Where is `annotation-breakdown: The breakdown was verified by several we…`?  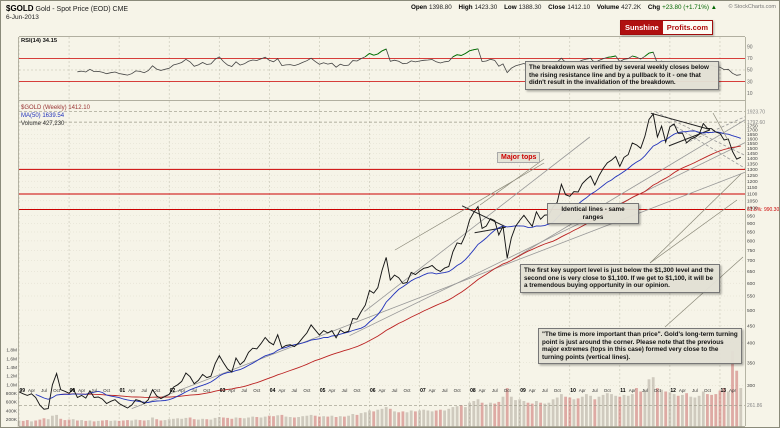
annotation-breakdown: The breakdown was verified by several we… is located at coordinates (622, 75).